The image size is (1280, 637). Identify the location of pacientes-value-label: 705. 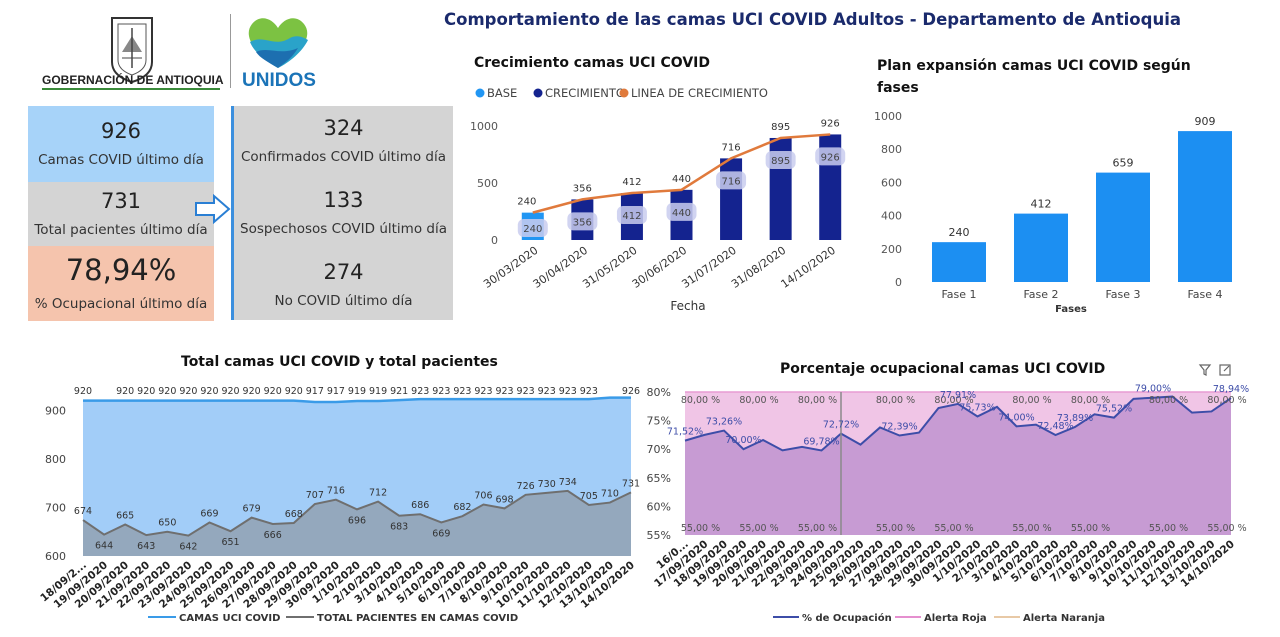
(589, 496).